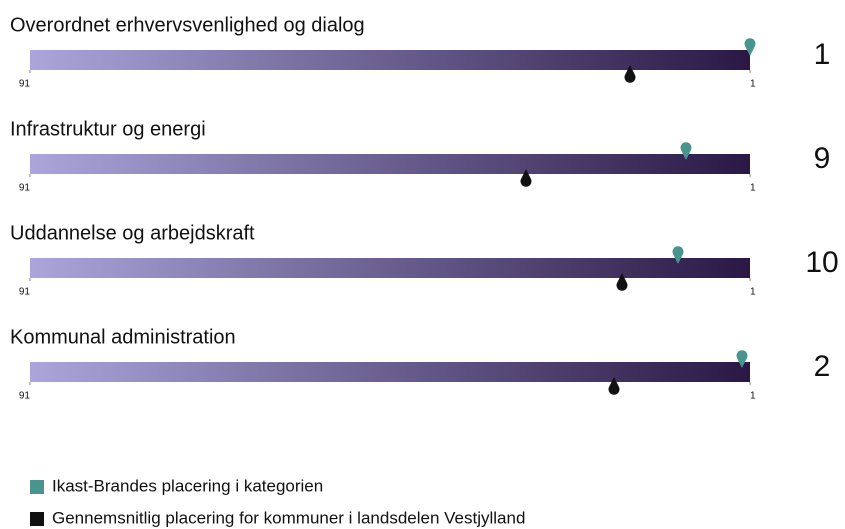 The height and width of the screenshot is (529, 845). I want to click on category-title: Overordnet erhvervsvenlighed og dialog, so click(187, 25).